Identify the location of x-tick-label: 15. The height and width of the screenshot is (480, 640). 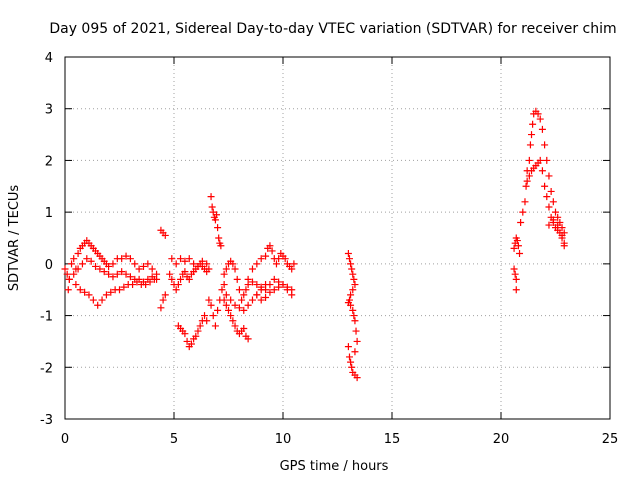
(392, 439).